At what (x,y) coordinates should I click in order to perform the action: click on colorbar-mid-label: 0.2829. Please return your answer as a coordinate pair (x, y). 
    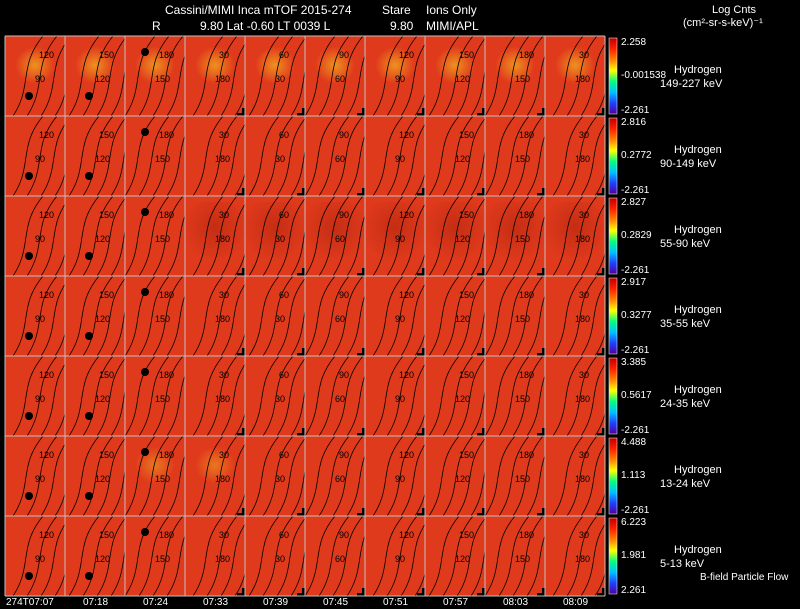
    Looking at the image, I should click on (636, 235).